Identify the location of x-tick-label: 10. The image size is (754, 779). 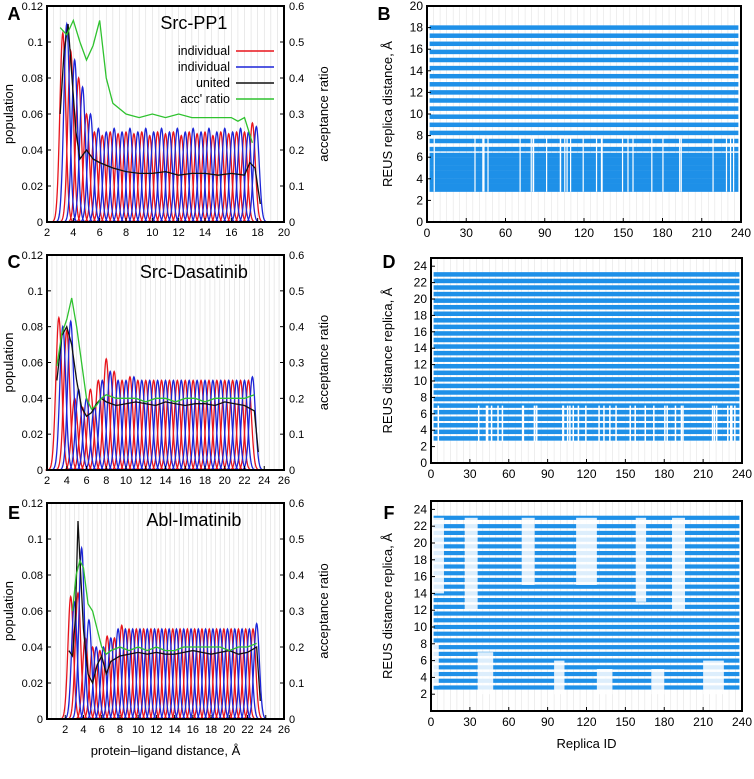
(152, 233).